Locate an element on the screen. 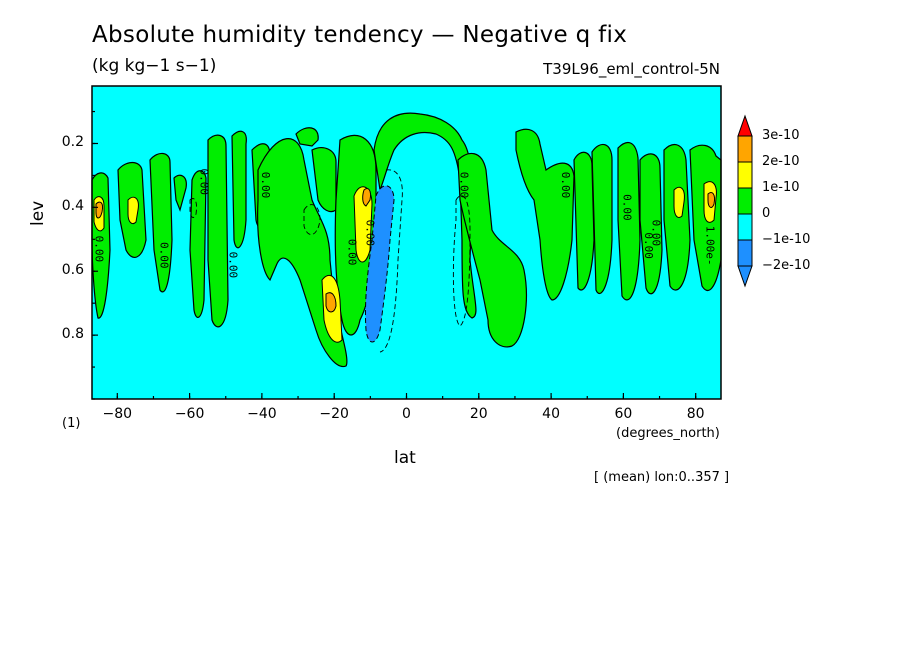 The image size is (904, 654). run-name: T39L96_eml_control-5N is located at coordinates (631, 69).